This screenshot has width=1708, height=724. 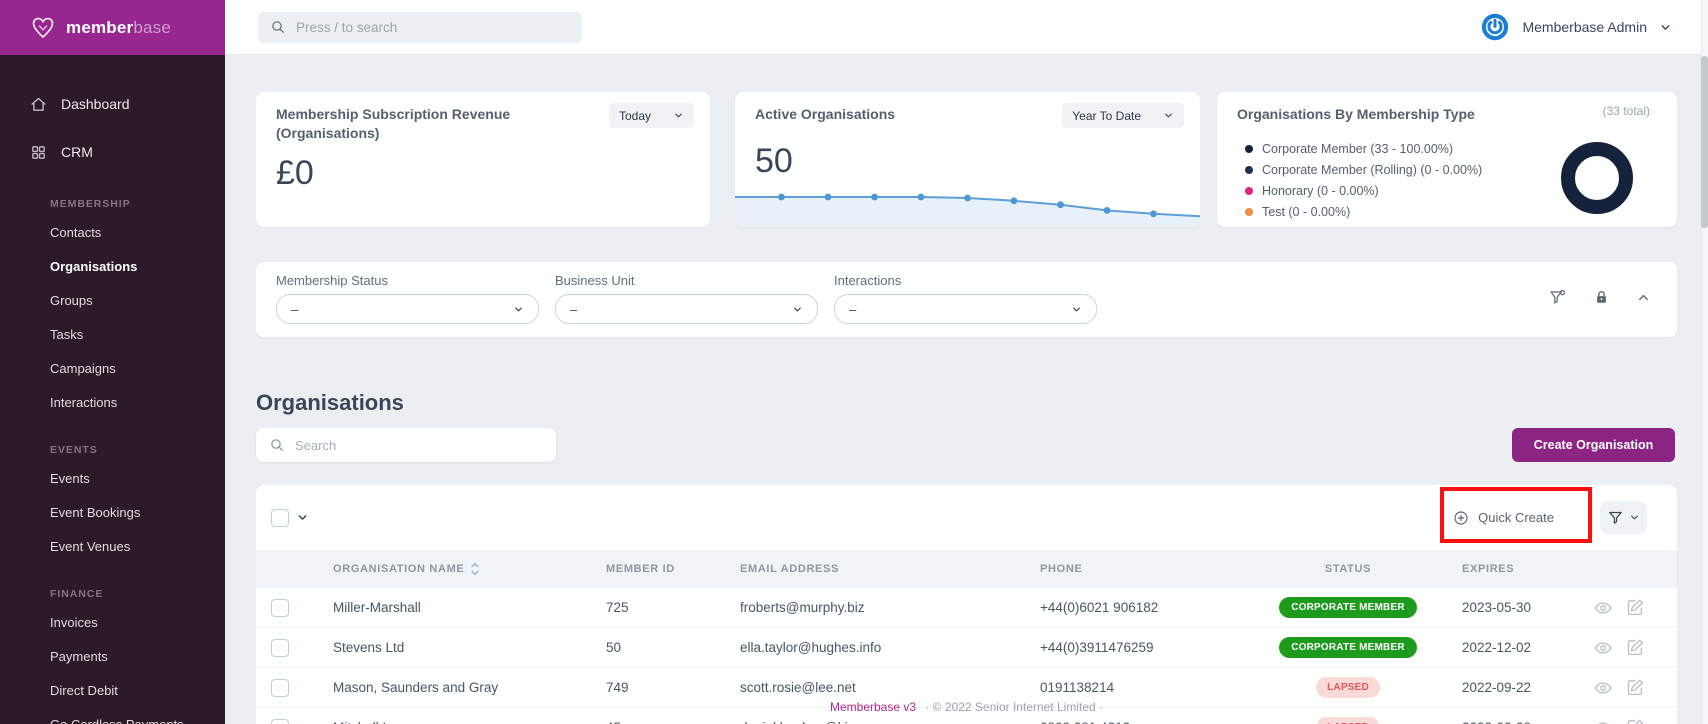 I want to click on sidebar-item-events: Events, so click(x=70, y=478).